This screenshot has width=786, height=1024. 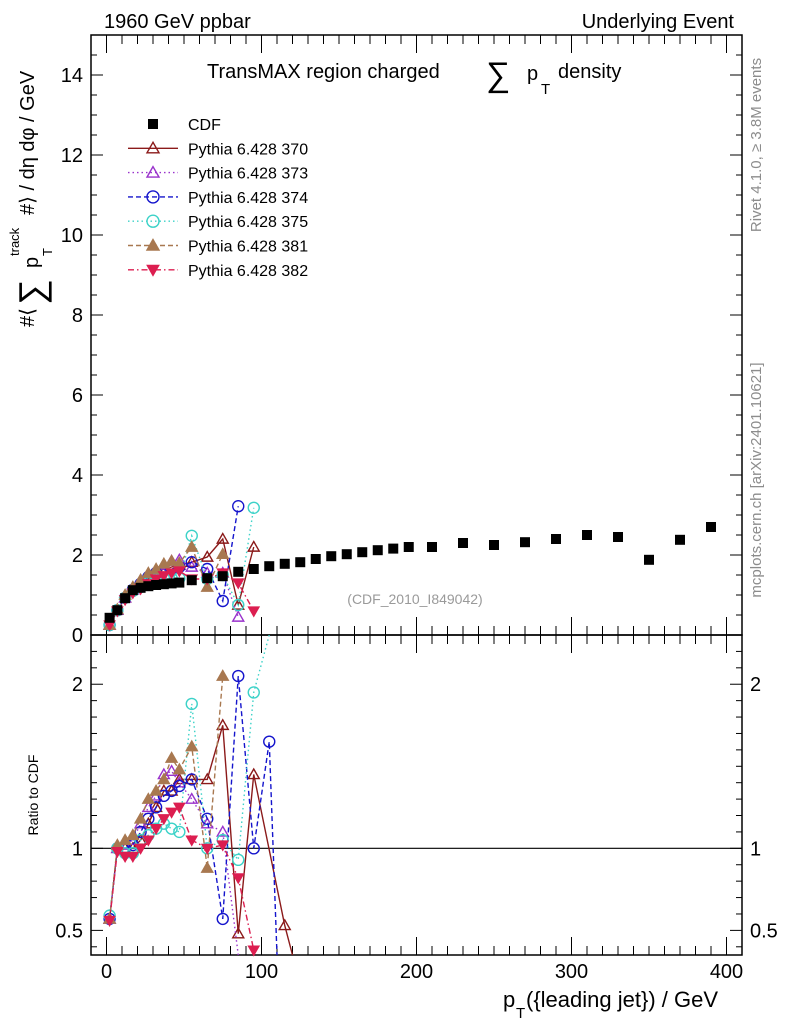 What do you see at coordinates (218, 149) in the screenshot?
I see `legend-entry: Pythia 6.428 370` at bounding box center [218, 149].